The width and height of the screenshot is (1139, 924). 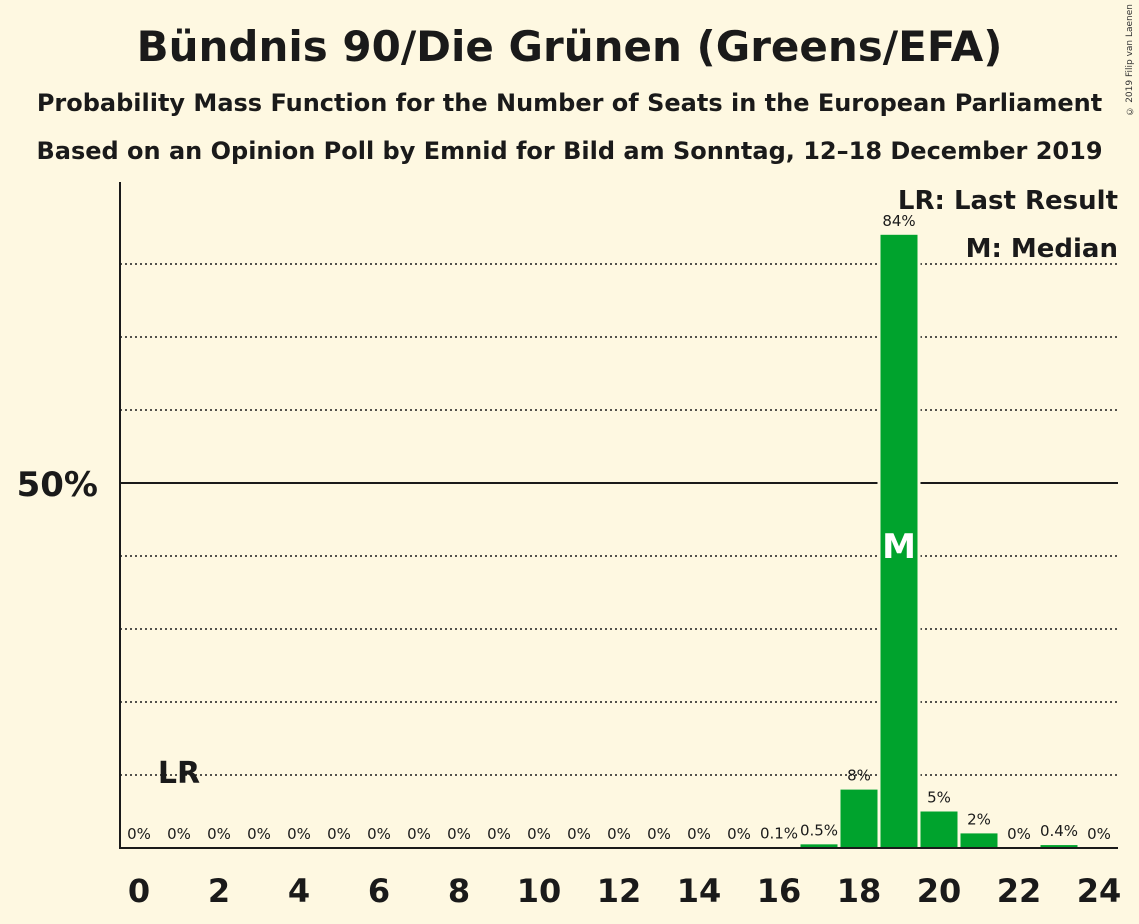 I want to click on x-tick-label-10: 10, so click(x=539, y=891).